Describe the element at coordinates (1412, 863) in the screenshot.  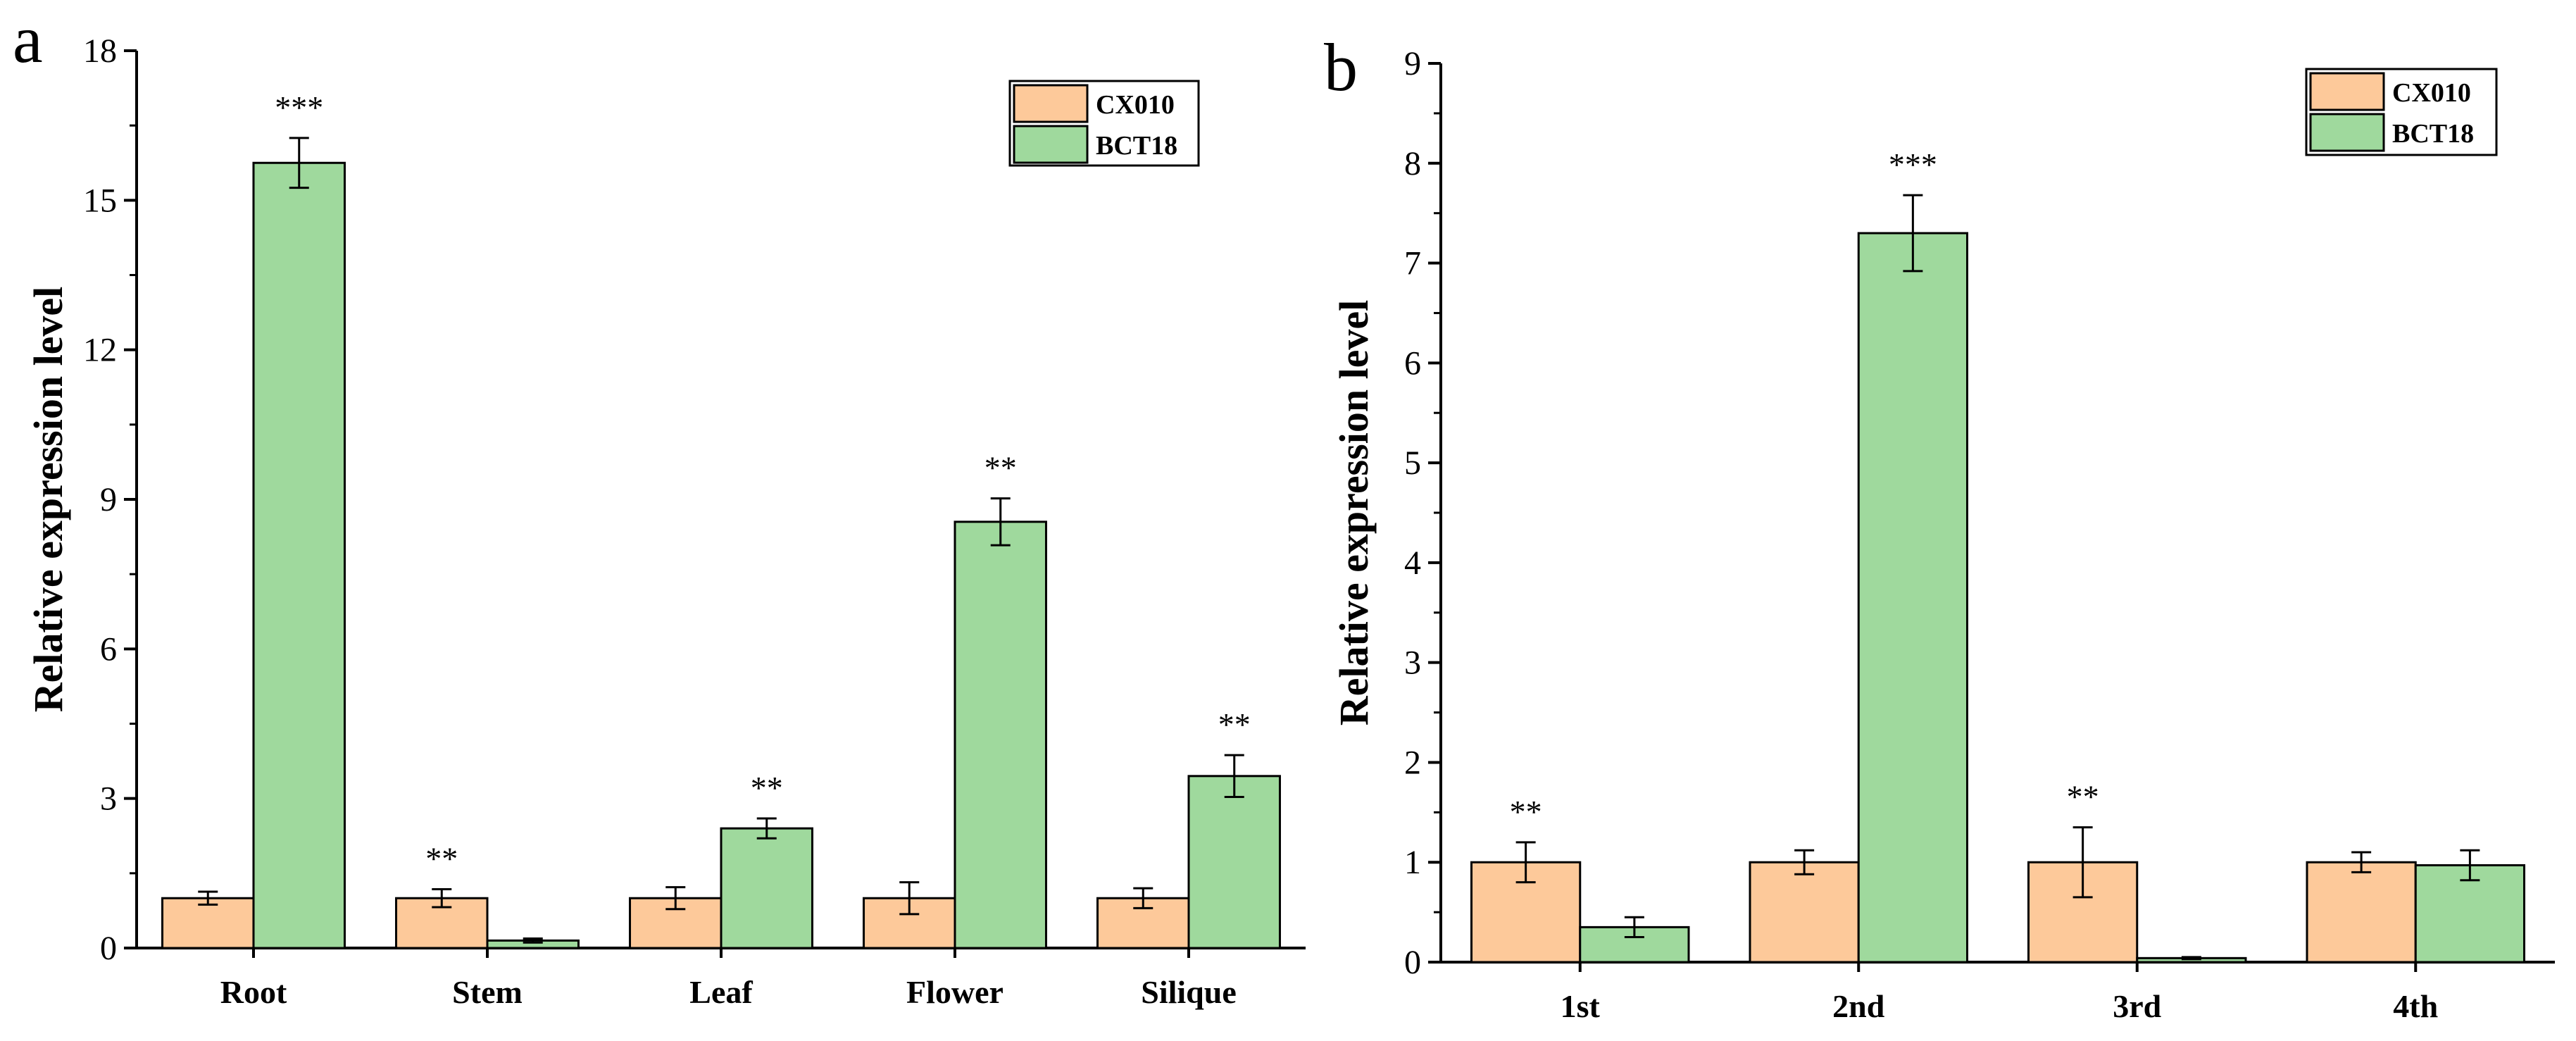
I see `y-tick-label: 1` at that location.